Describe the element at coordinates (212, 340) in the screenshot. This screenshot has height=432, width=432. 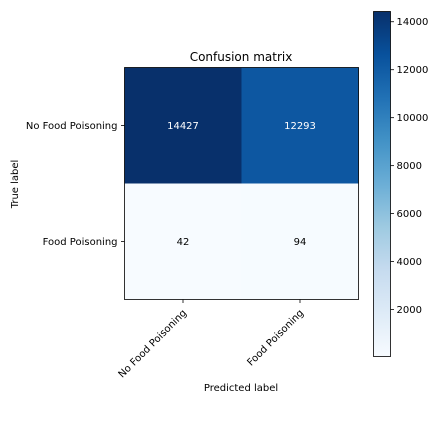
I see `x-axis-ticks: No Food Poisoning Food Poisoning` at that location.